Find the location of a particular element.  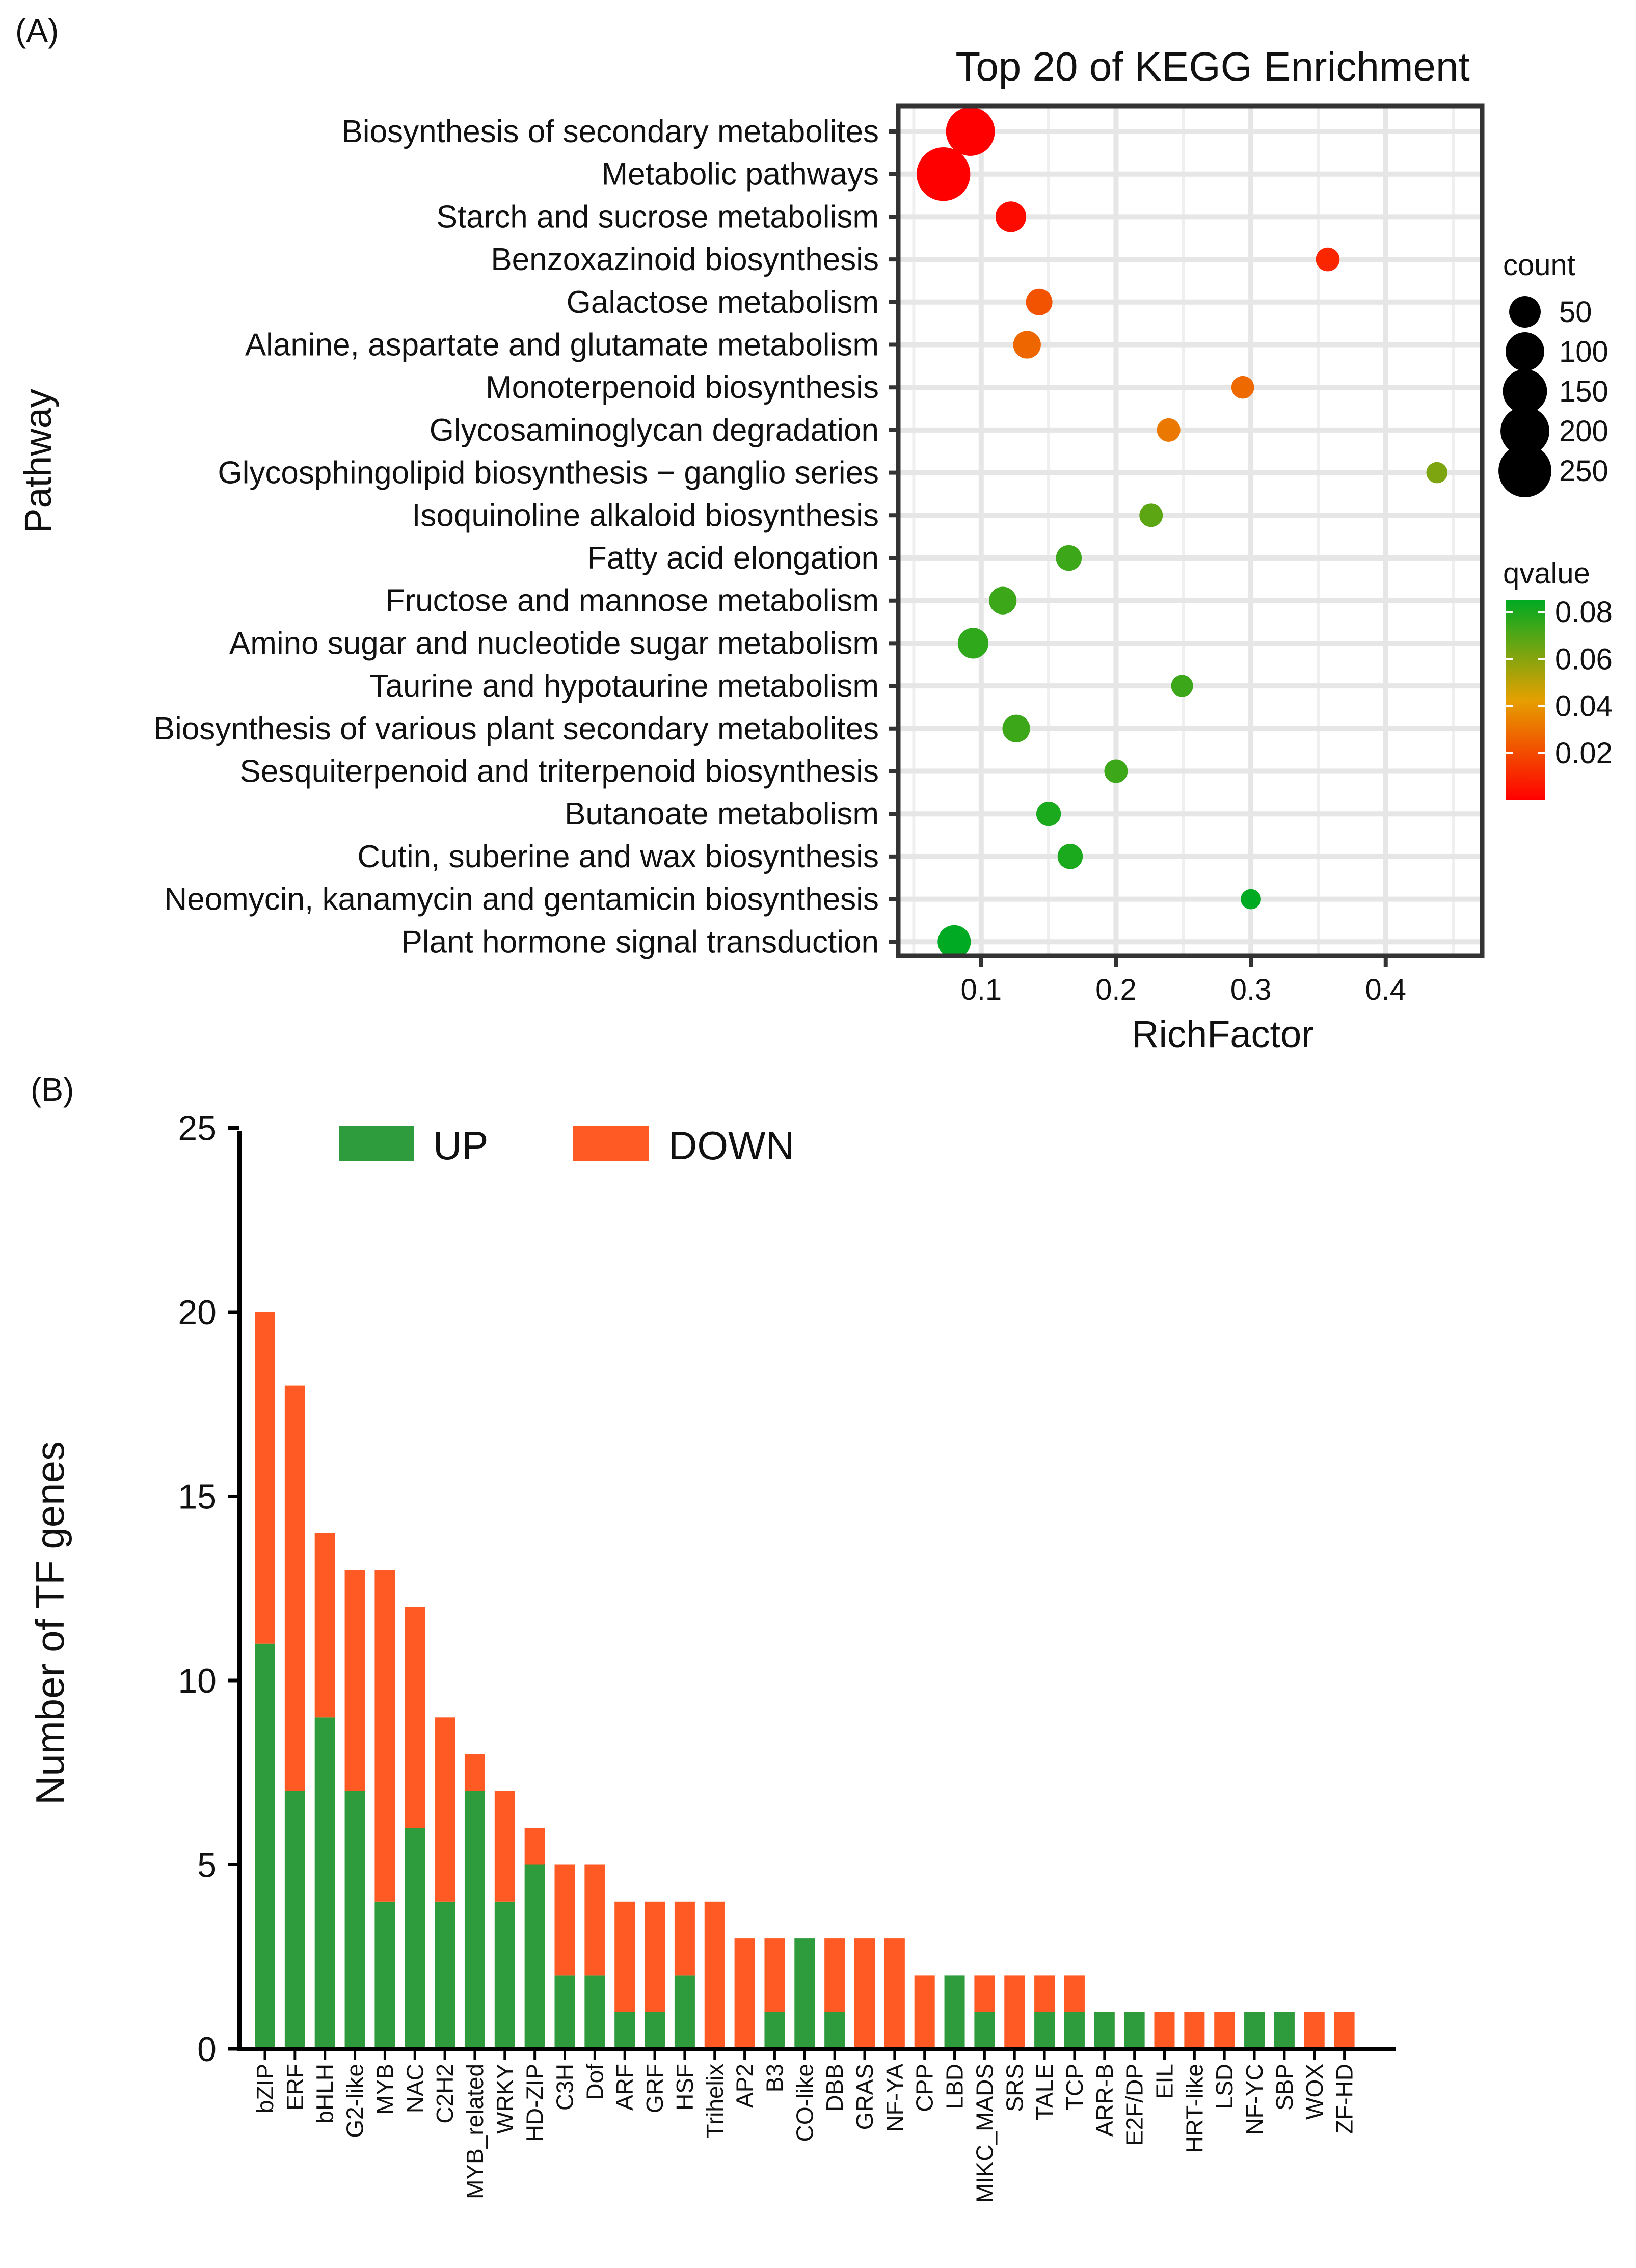

pathway-label: Biosynthesis of secondary metabolites is located at coordinates (610, 132).